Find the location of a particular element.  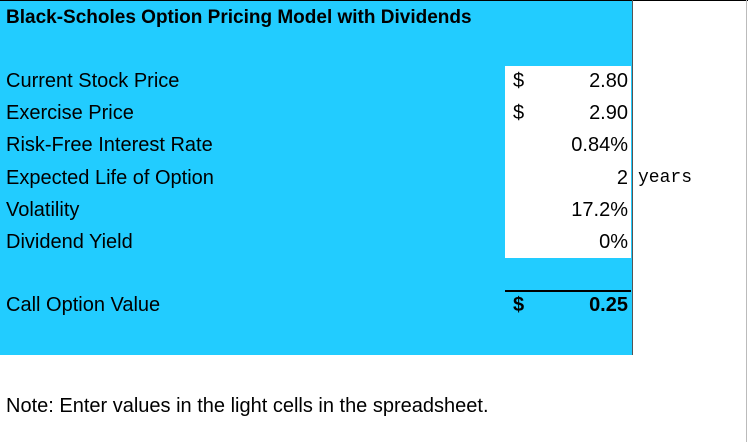

result-label: Call Option Value is located at coordinates (83, 305).